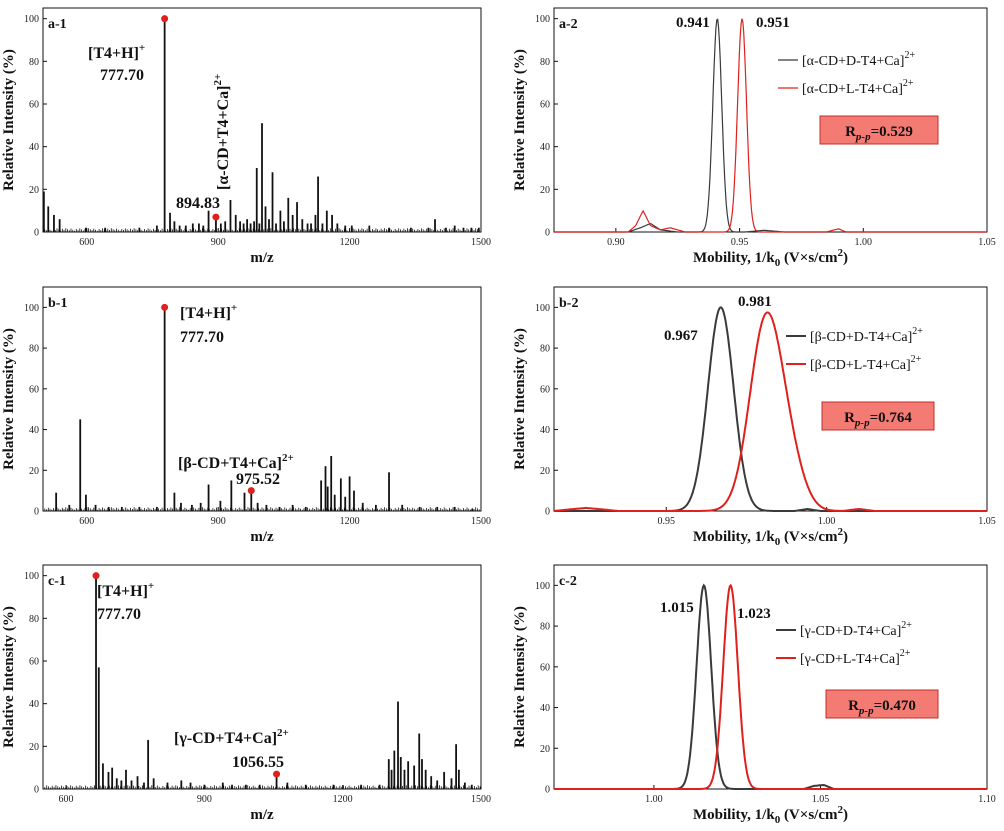 This screenshot has width=1004, height=831. Describe the element at coordinates (568, 303) in the screenshot. I see `panel-label: b-2` at that location.